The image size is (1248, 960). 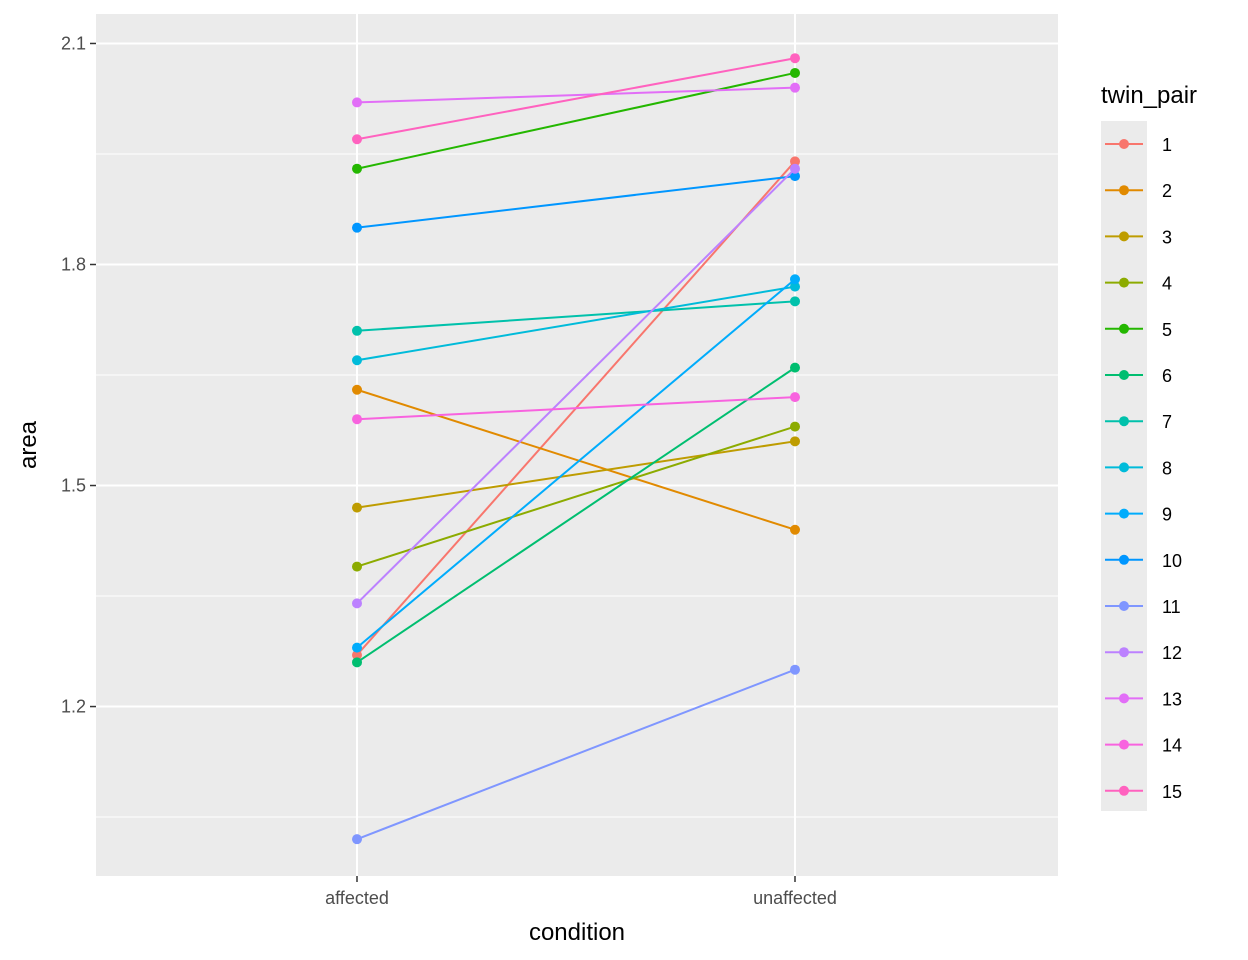 What do you see at coordinates (1138, 145) in the screenshot?
I see `legend-item: 1` at bounding box center [1138, 145].